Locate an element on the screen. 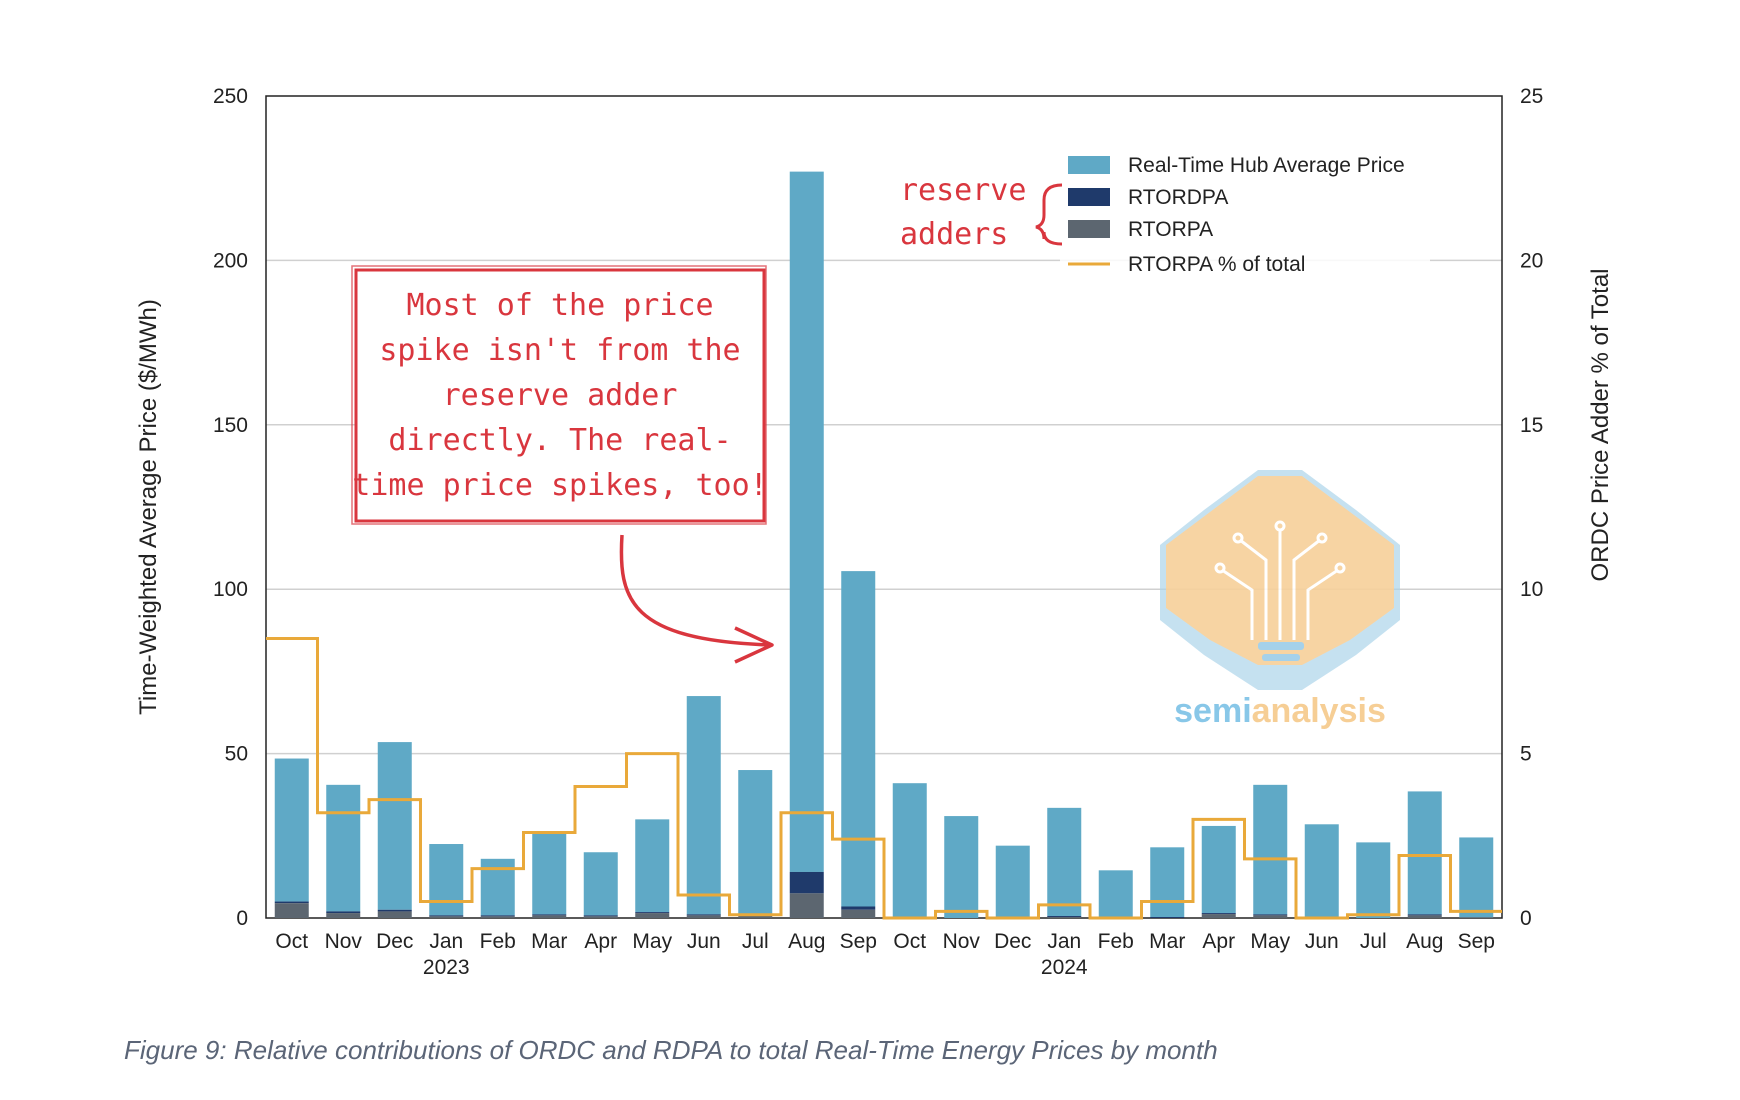 The image size is (1740, 1100). legend-swatch-rtordpa is located at coordinates (1089, 197).